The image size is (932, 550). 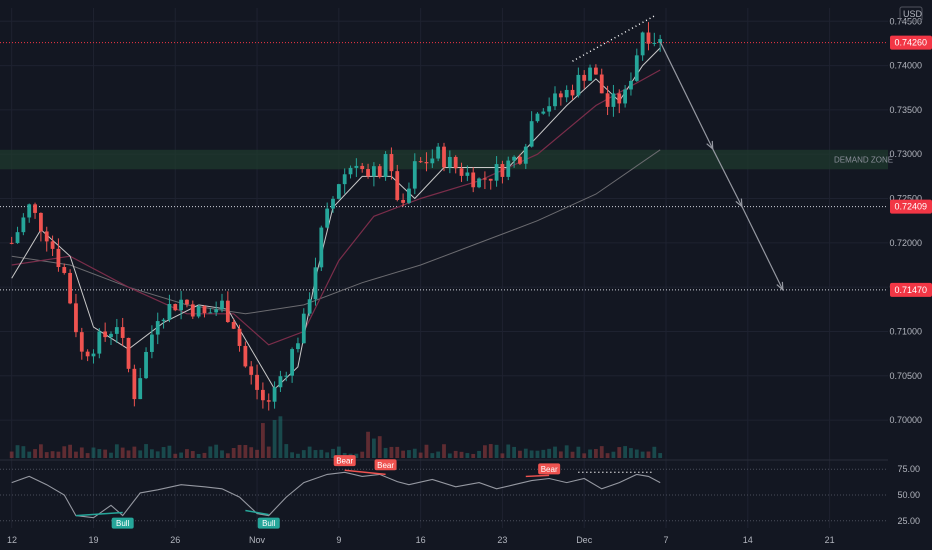 I want to click on price-label-text: 0.74260, so click(x=910, y=43).